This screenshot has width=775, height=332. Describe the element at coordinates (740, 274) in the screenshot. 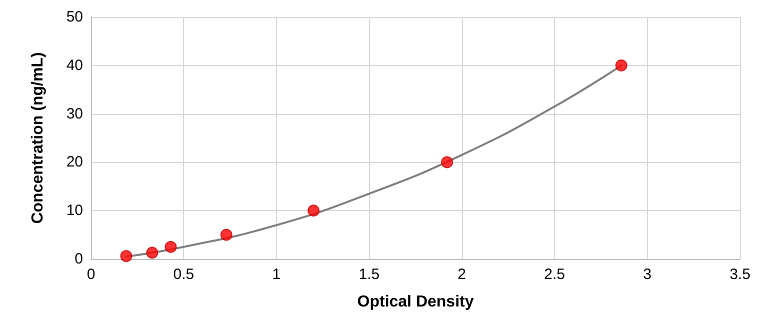

I see `x-tick-label: 3.5` at that location.